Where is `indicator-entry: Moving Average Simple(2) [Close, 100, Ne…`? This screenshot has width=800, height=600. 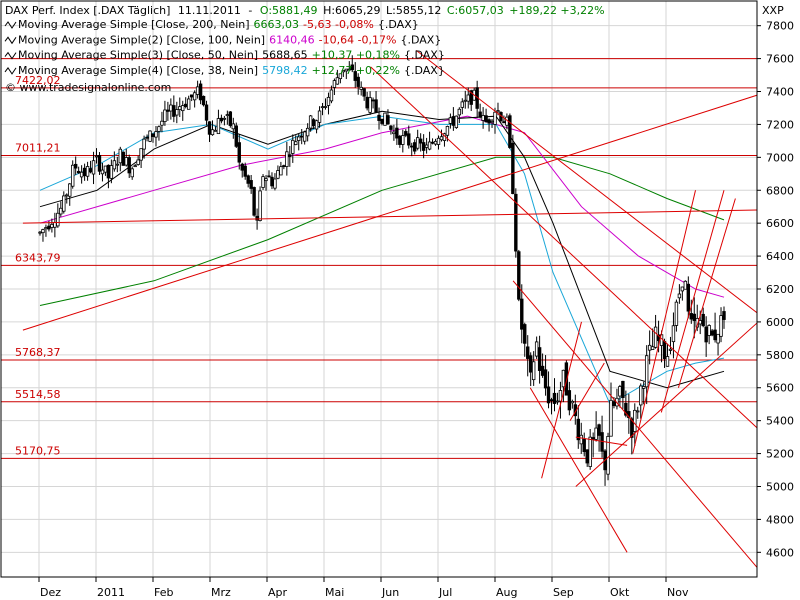 indicator-entry: Moving Average Simple(2) [Close, 100, Ne… is located at coordinates (229, 39).